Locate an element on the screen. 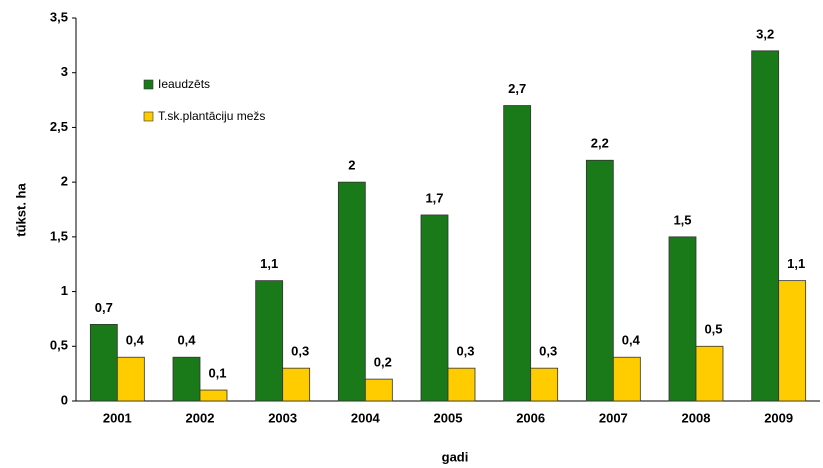  x-tick-label: 2007 is located at coordinates (613, 417).